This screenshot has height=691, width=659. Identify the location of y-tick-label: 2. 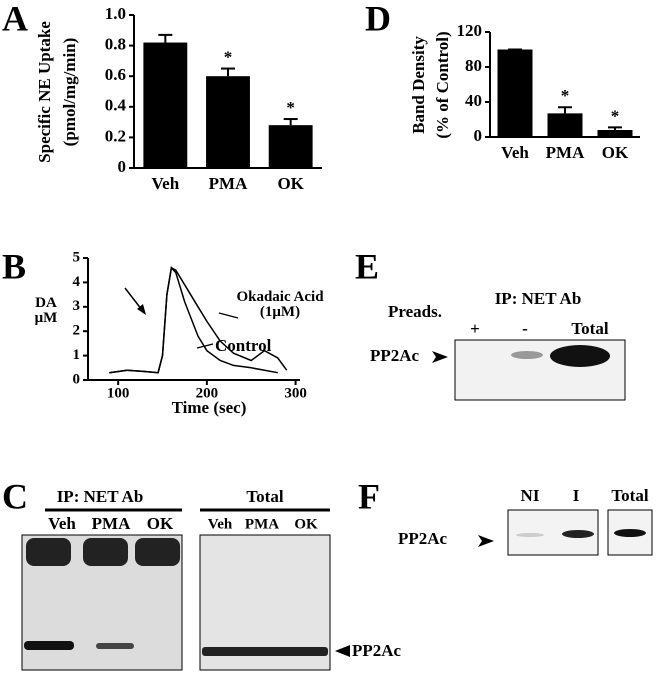
(77, 331).